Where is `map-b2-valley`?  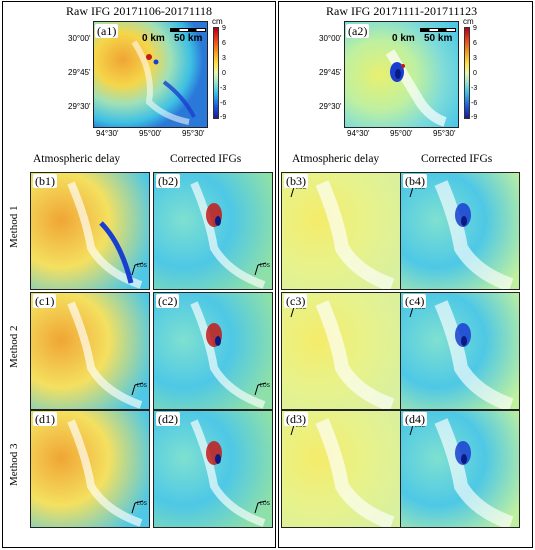 map-b2-valley is located at coordinates (228, 235).